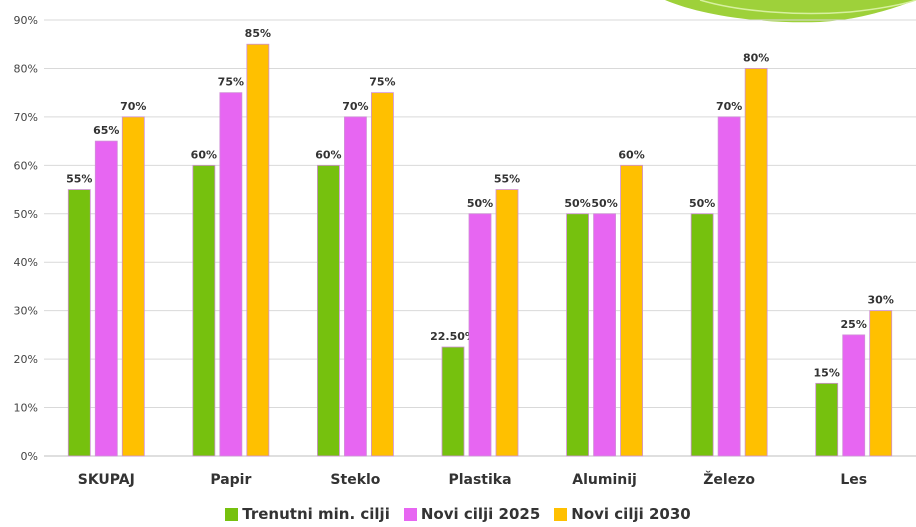  I want to click on y-tick-label: 0%, so click(29, 456).